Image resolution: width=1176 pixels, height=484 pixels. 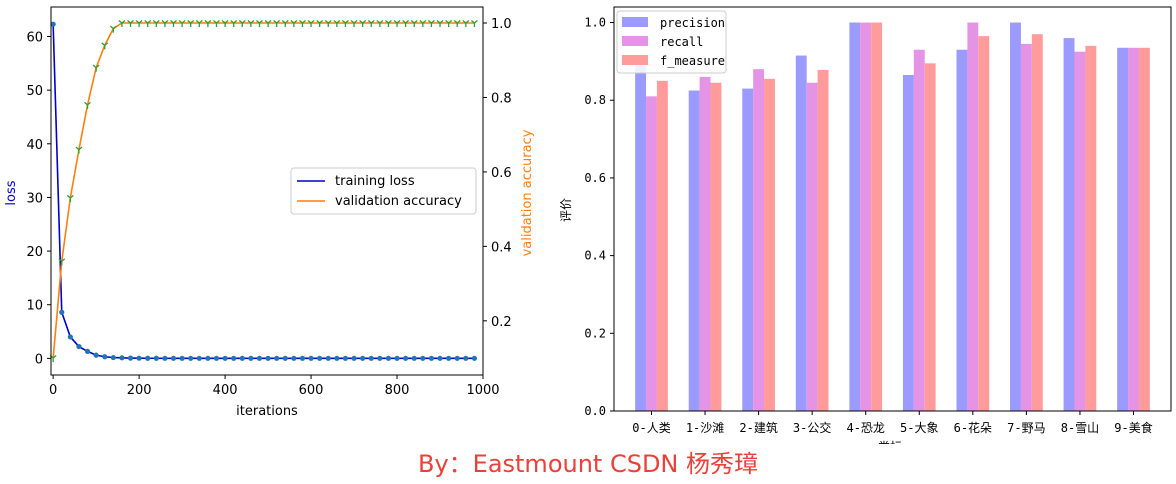 I want to click on legend-label-precision: precision, so click(x=692, y=23).